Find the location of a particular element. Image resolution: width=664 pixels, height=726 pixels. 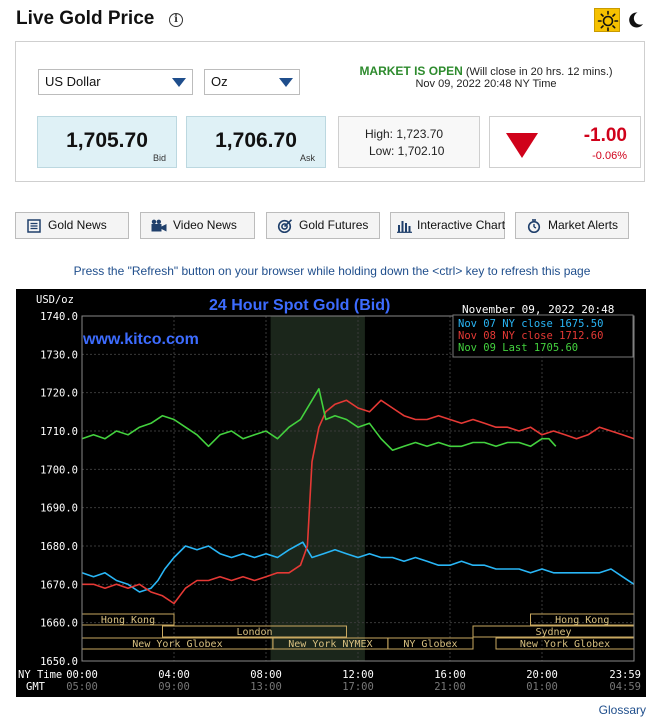

y-tick-label: 1650.0 is located at coordinates (59, 662).